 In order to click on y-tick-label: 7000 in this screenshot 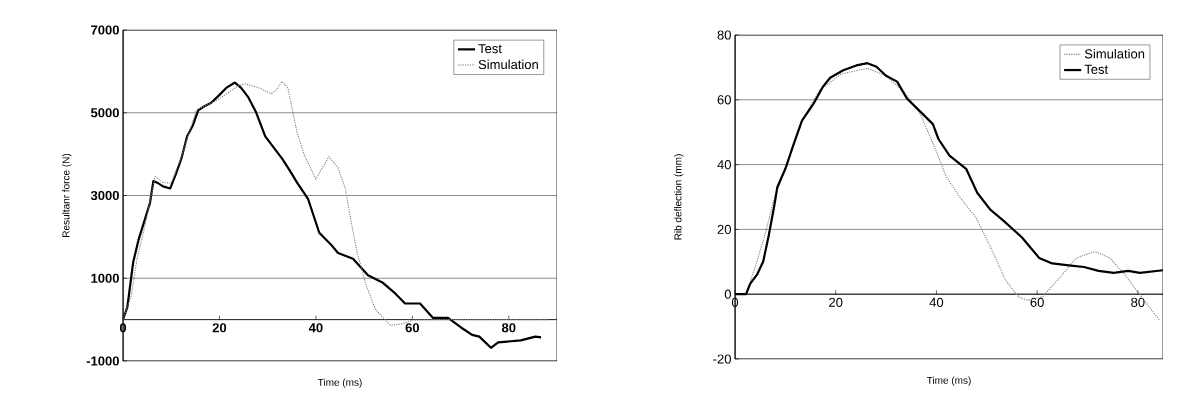, I will do `click(105, 30)`.